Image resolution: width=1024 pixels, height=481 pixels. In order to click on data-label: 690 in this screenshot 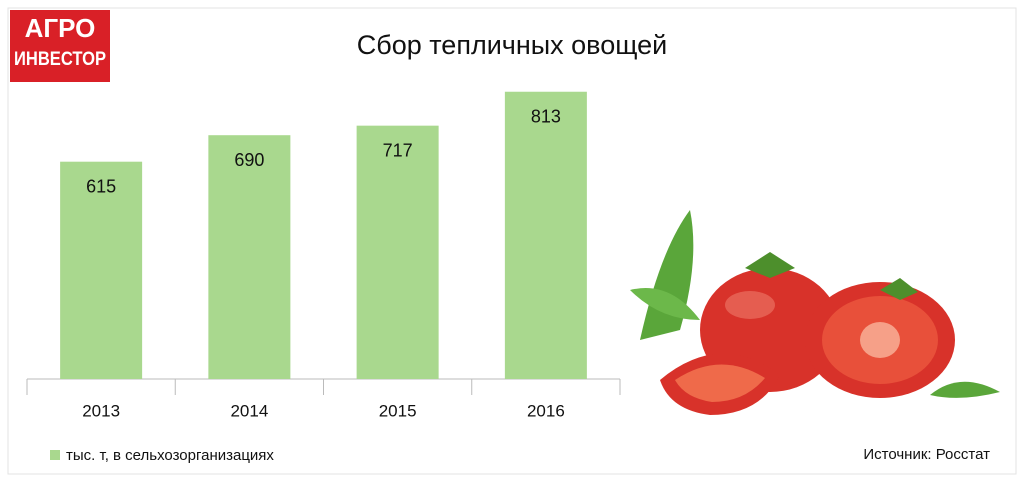, I will do `click(249, 160)`.